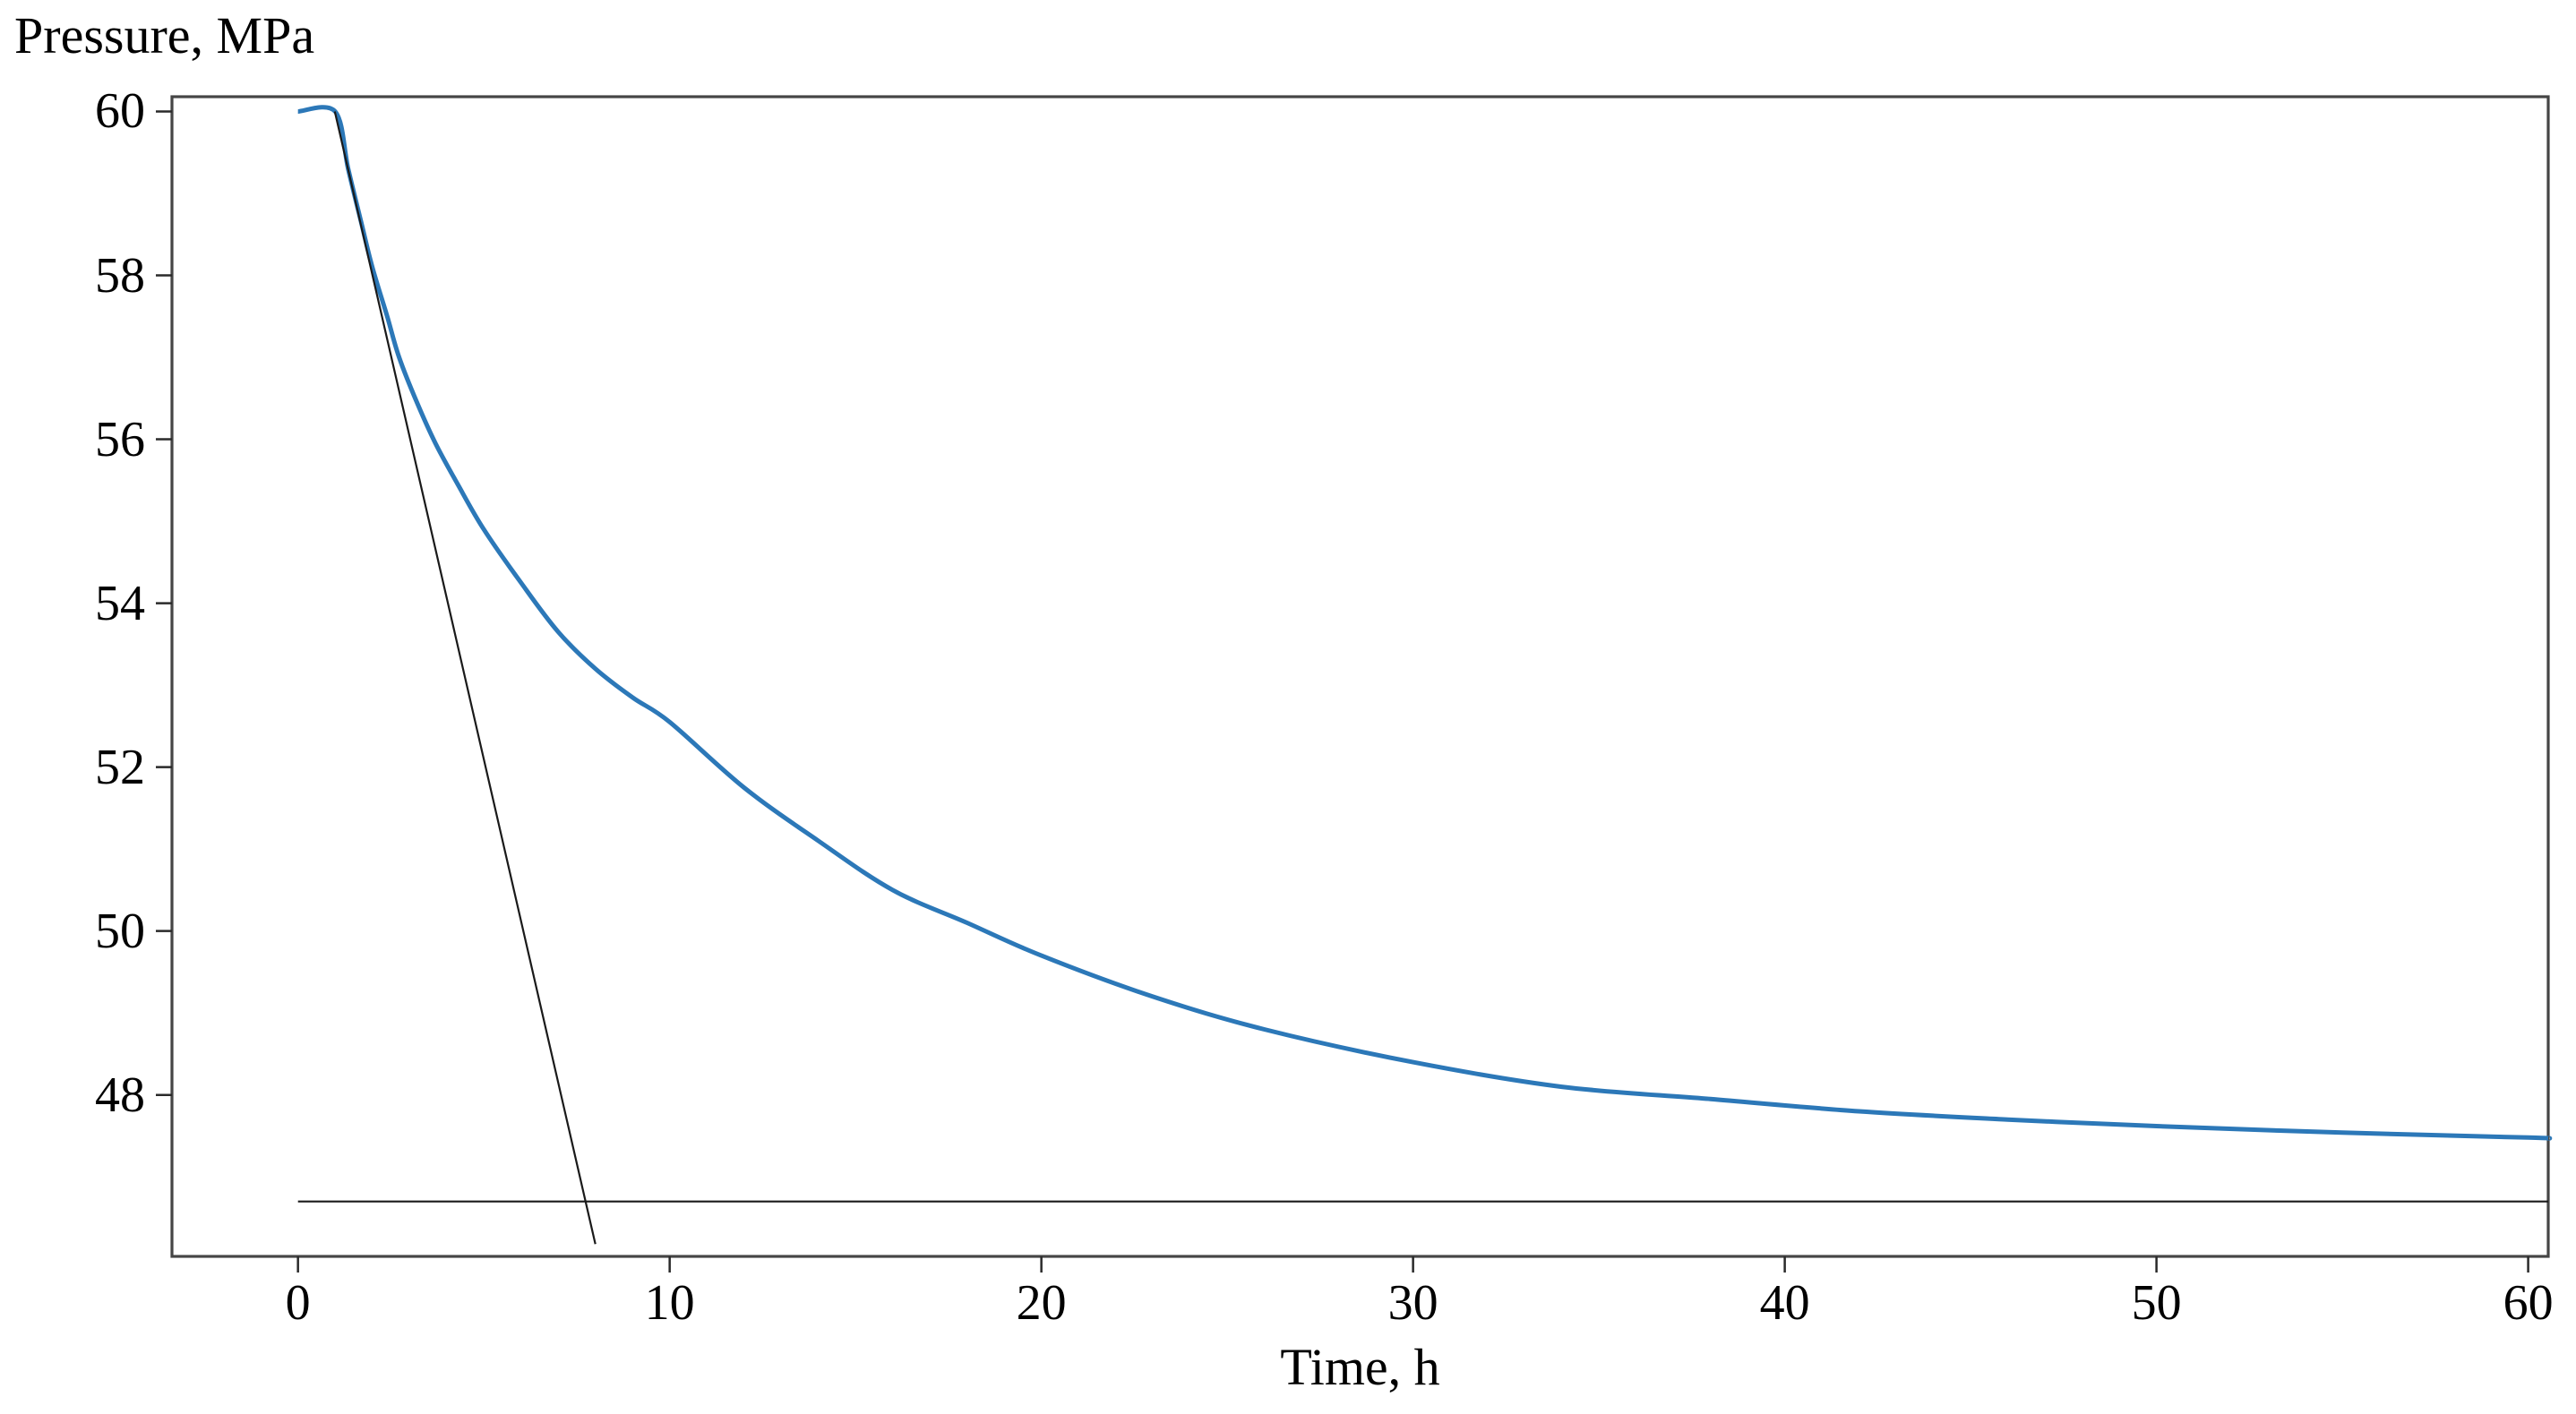  What do you see at coordinates (1412, 1303) in the screenshot?
I see `x-tick-label: 30` at bounding box center [1412, 1303].